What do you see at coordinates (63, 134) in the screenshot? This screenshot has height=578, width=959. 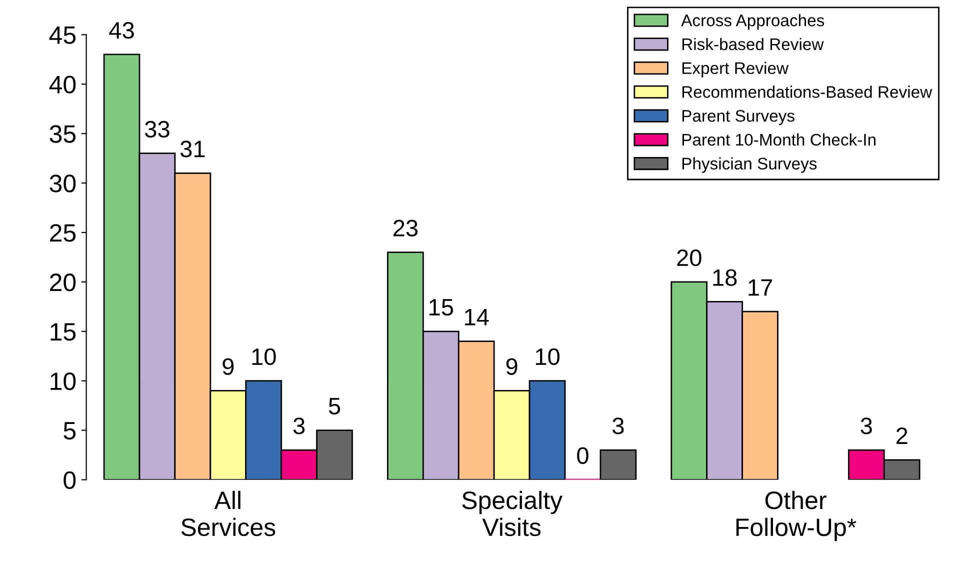 I see `y-tick-label: 35` at bounding box center [63, 134].